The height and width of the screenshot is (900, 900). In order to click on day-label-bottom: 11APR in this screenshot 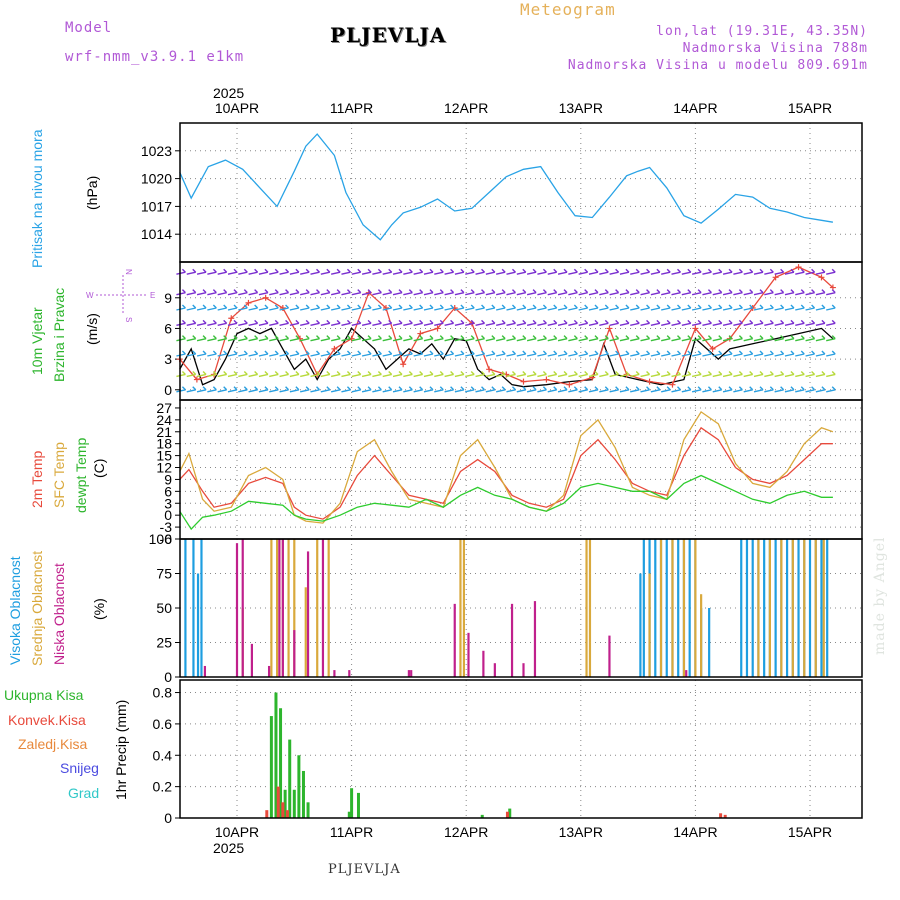, I will do `click(351, 832)`.